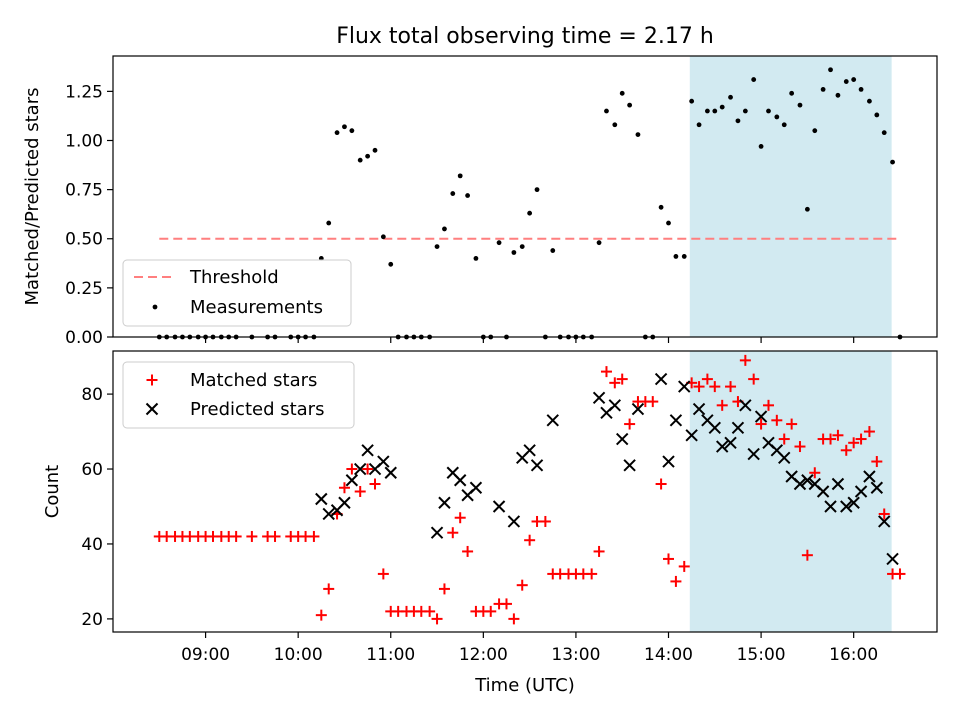 The width and height of the screenshot is (960, 720). What do you see at coordinates (97, 507) in the screenshot?
I see `y-axis-ticks-bottom: 20 40 60 80` at bounding box center [97, 507].